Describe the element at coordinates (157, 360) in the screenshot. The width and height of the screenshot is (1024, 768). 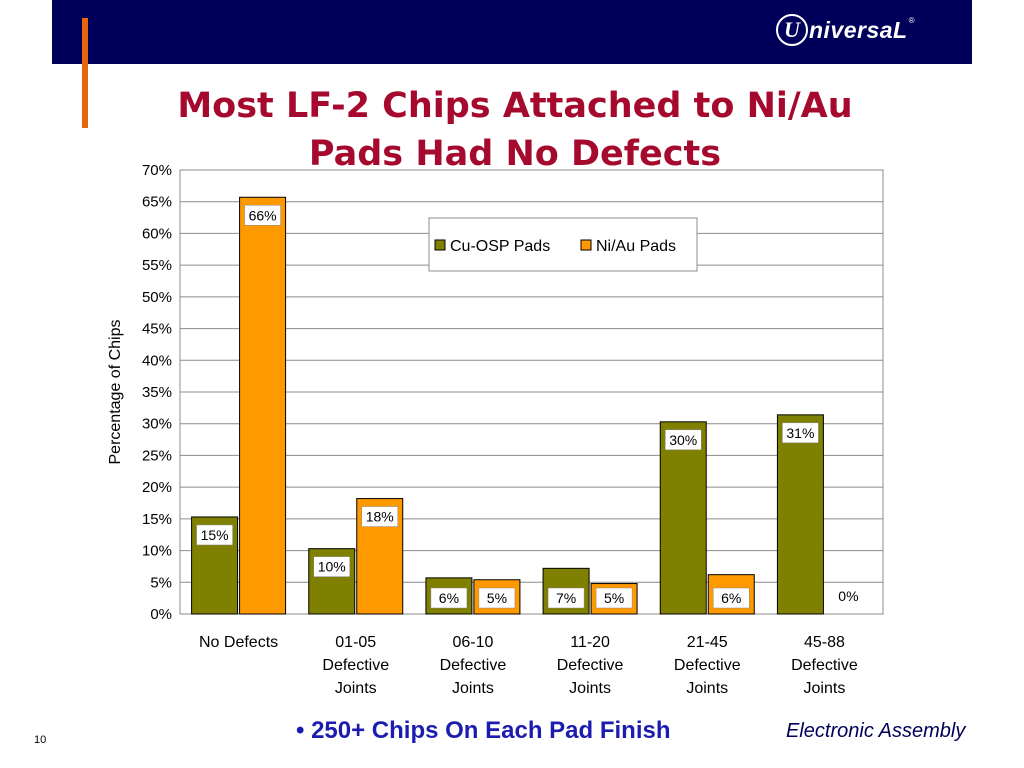
I see `y-tick-label: 40%` at that location.